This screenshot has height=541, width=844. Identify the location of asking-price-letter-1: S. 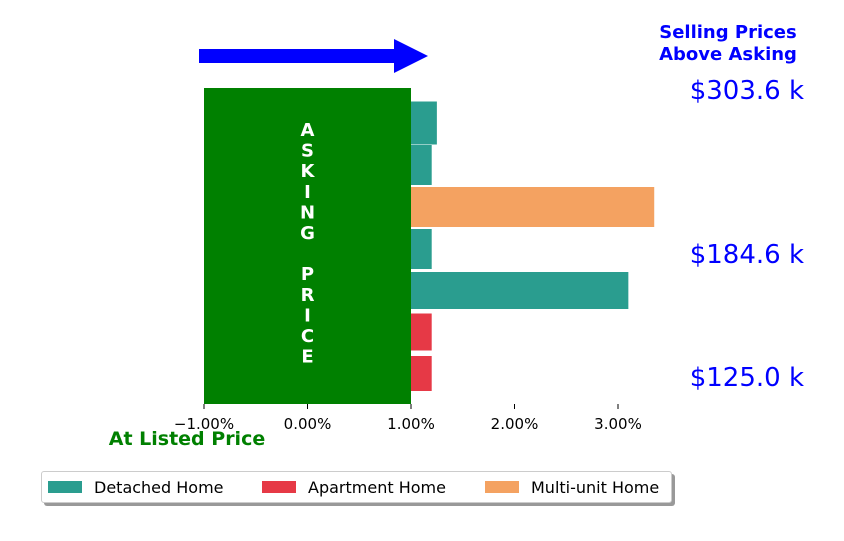
(307, 151).